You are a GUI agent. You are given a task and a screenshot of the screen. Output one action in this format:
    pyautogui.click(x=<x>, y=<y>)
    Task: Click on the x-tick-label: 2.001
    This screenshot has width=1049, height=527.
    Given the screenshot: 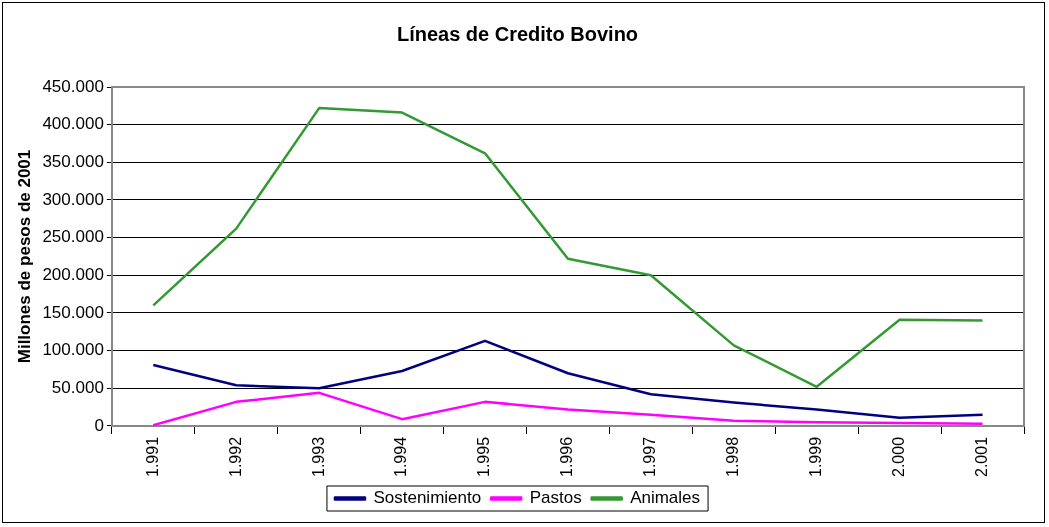 What is the action you would take?
    pyautogui.click(x=981, y=457)
    